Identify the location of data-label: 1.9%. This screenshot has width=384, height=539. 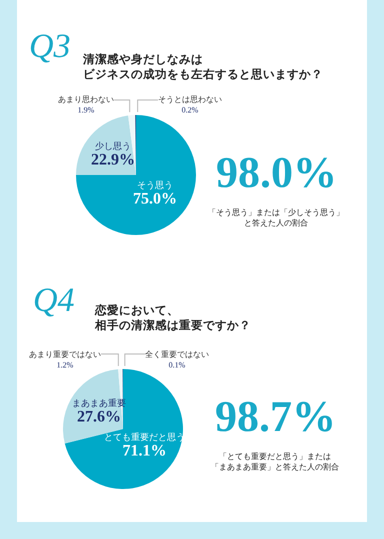
(86, 109).